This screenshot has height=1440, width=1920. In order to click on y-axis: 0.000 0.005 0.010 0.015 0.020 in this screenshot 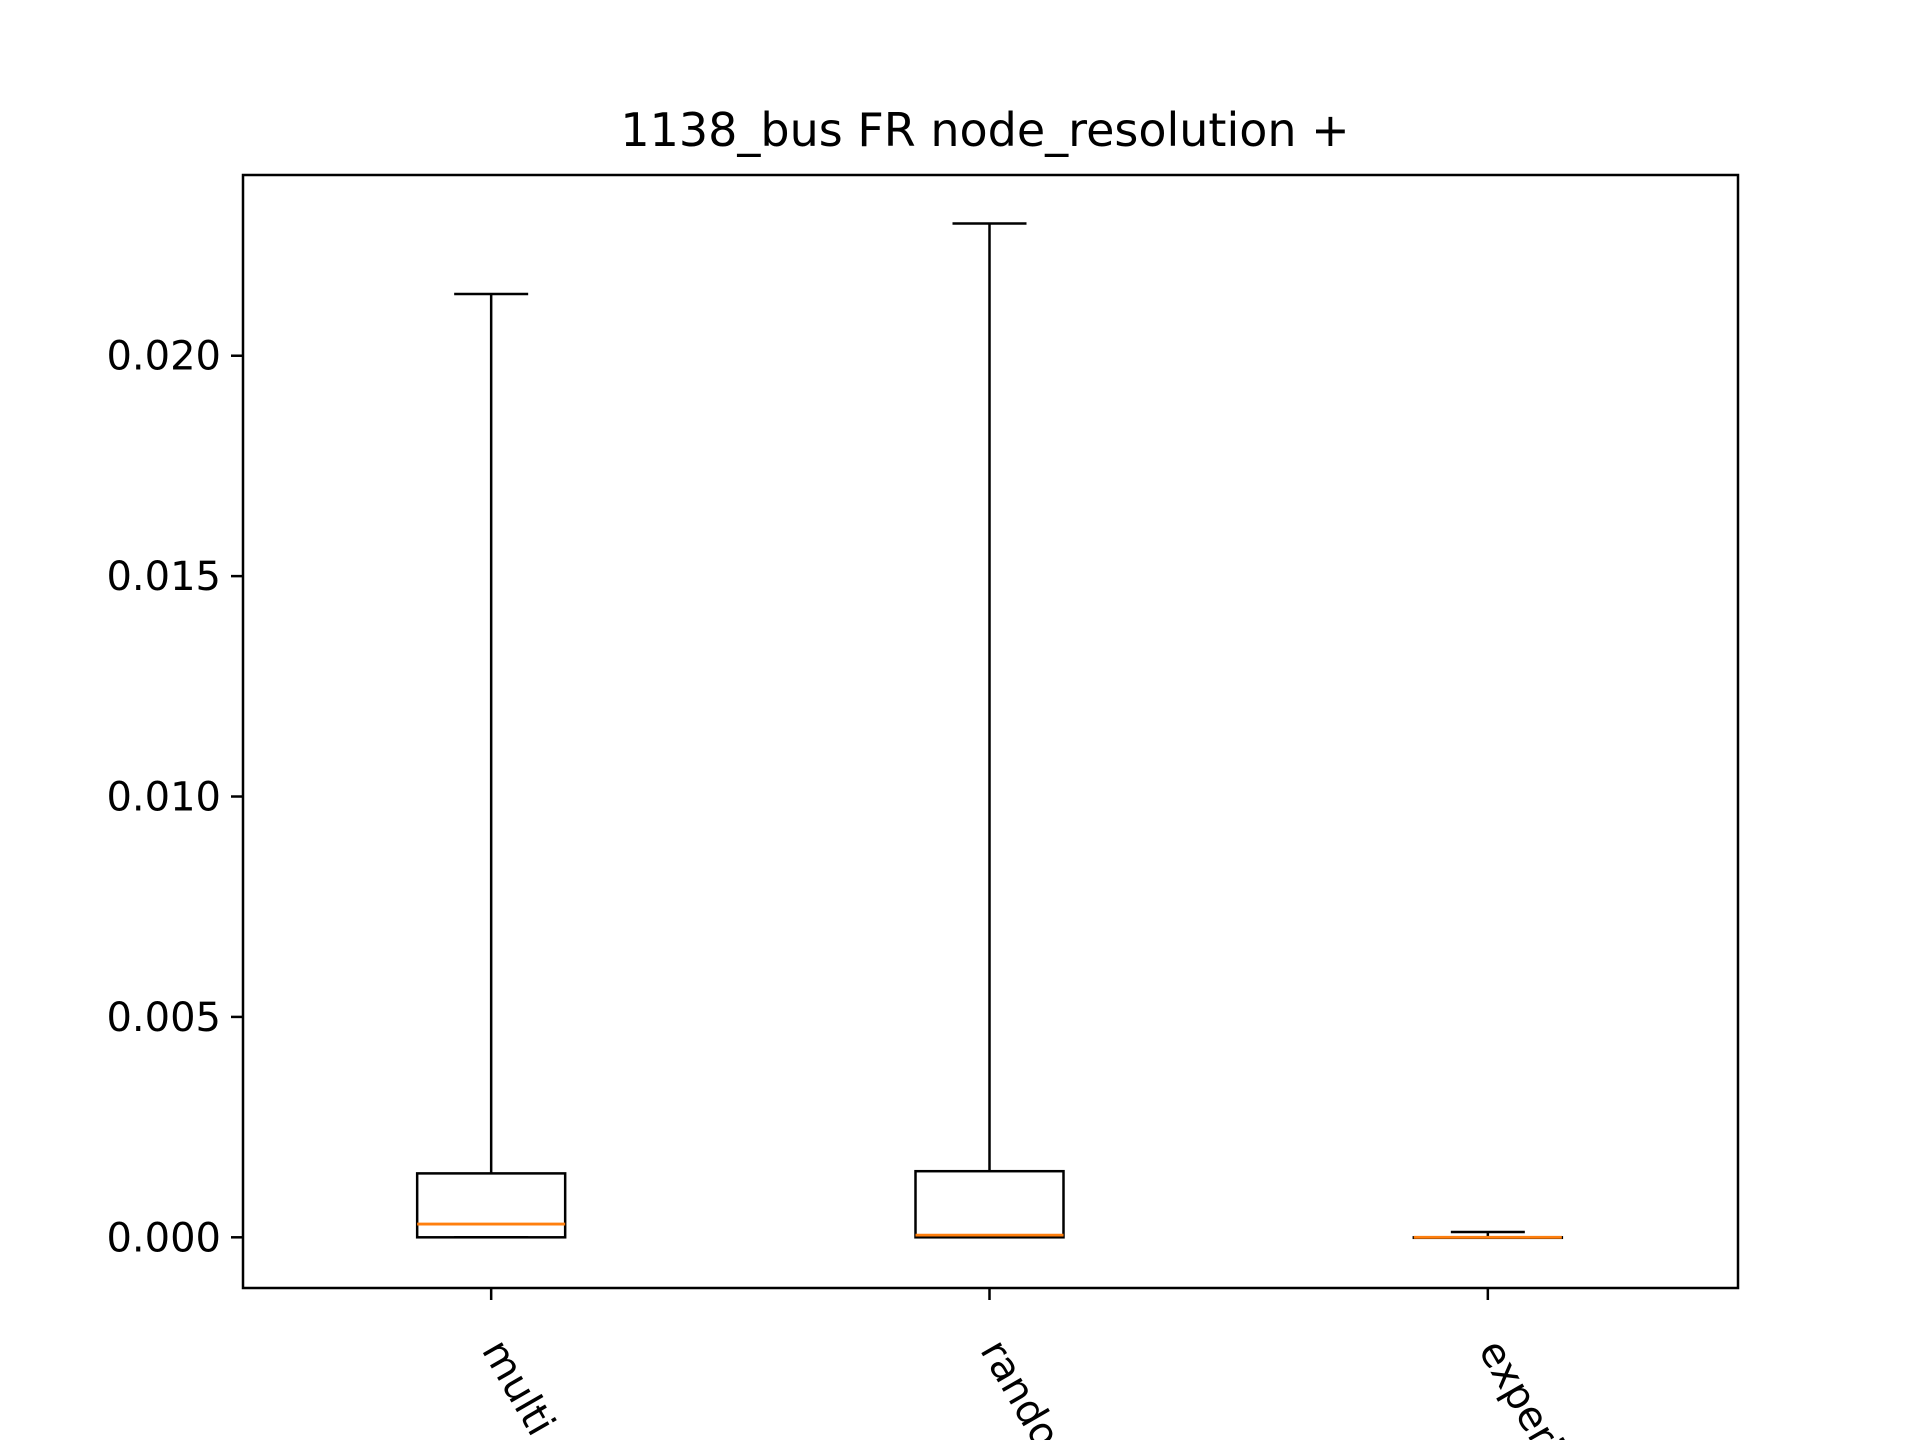, I will do `click(174, 797)`.